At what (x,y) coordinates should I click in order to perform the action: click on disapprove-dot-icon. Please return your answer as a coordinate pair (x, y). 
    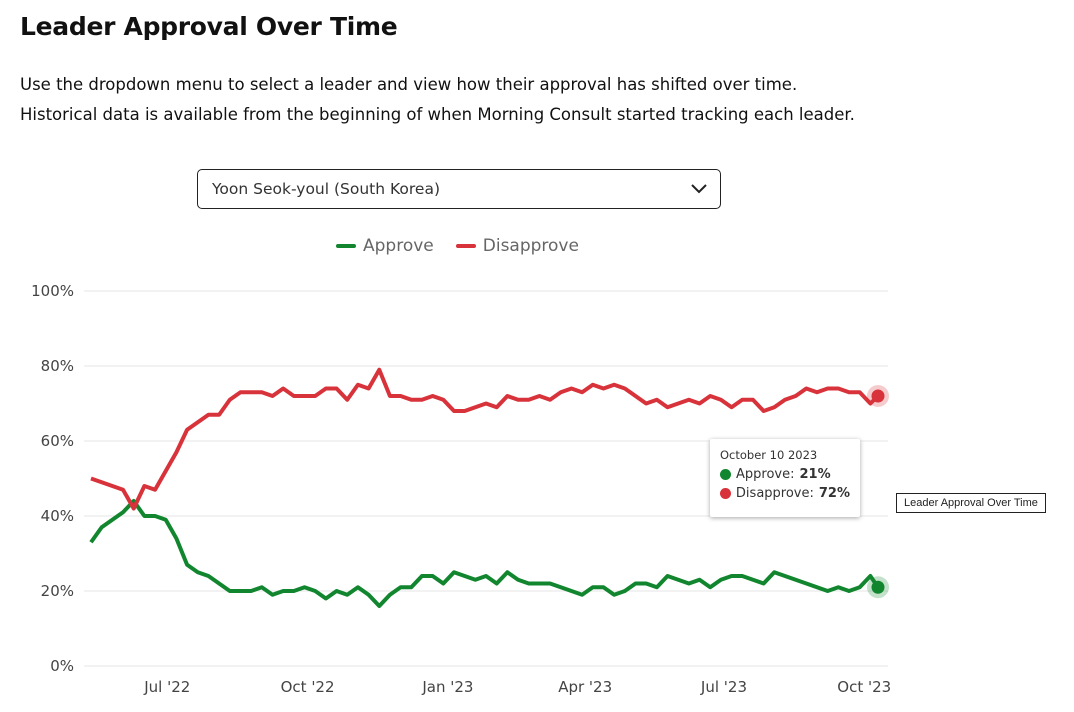
    Looking at the image, I should click on (725, 493).